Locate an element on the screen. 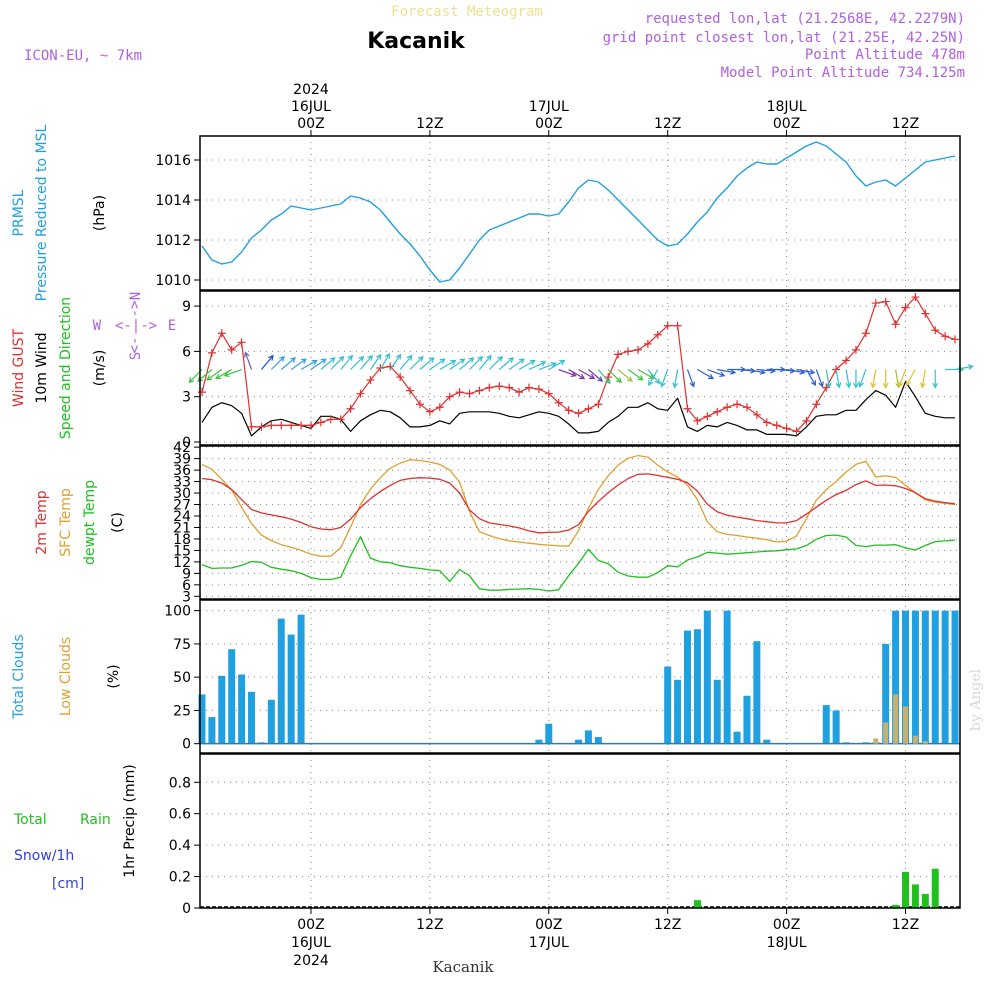 The height and width of the screenshot is (1000, 1000). compass-n: N is located at coordinates (136, 296).